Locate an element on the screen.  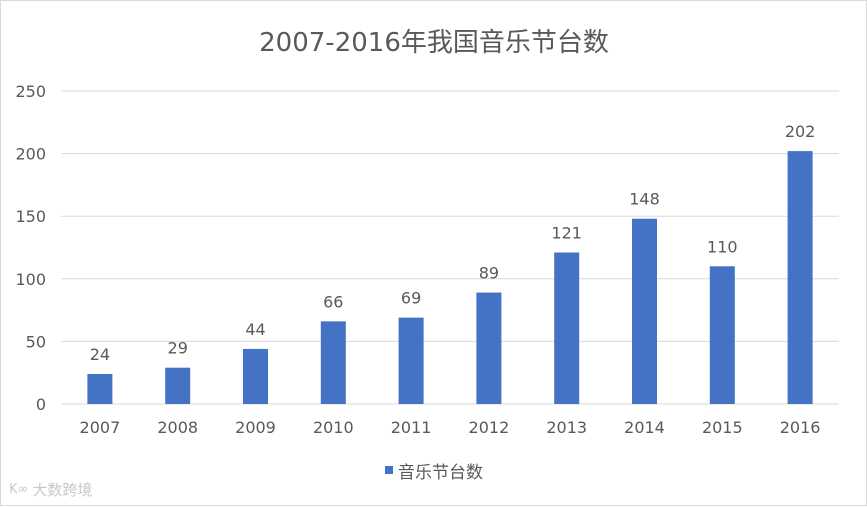
data-label-2007: 24 is located at coordinates (100, 354).